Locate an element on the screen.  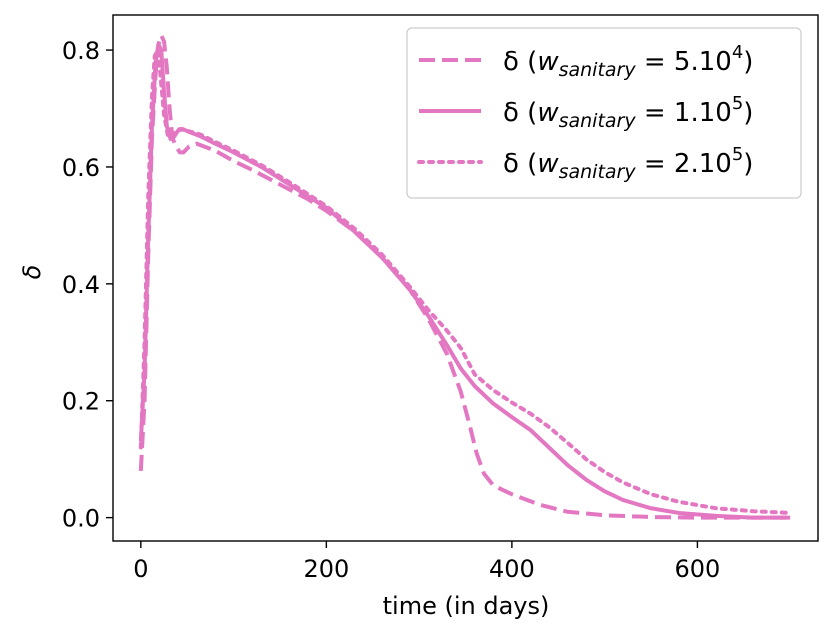
legend-label: δ (wsanitary = 1.105) is located at coordinates (628, 112).